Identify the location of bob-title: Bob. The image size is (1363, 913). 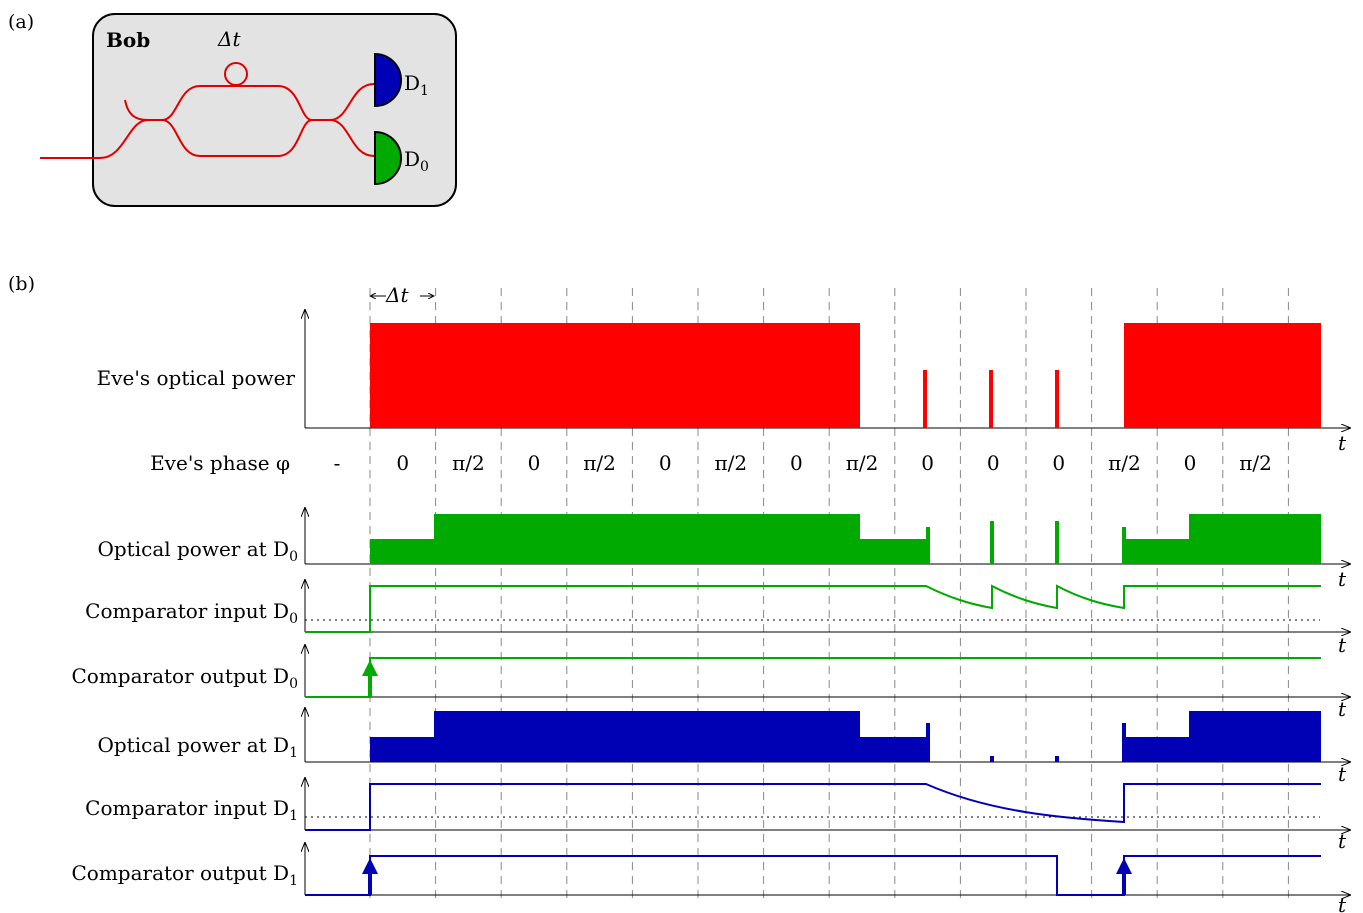
(128, 40).